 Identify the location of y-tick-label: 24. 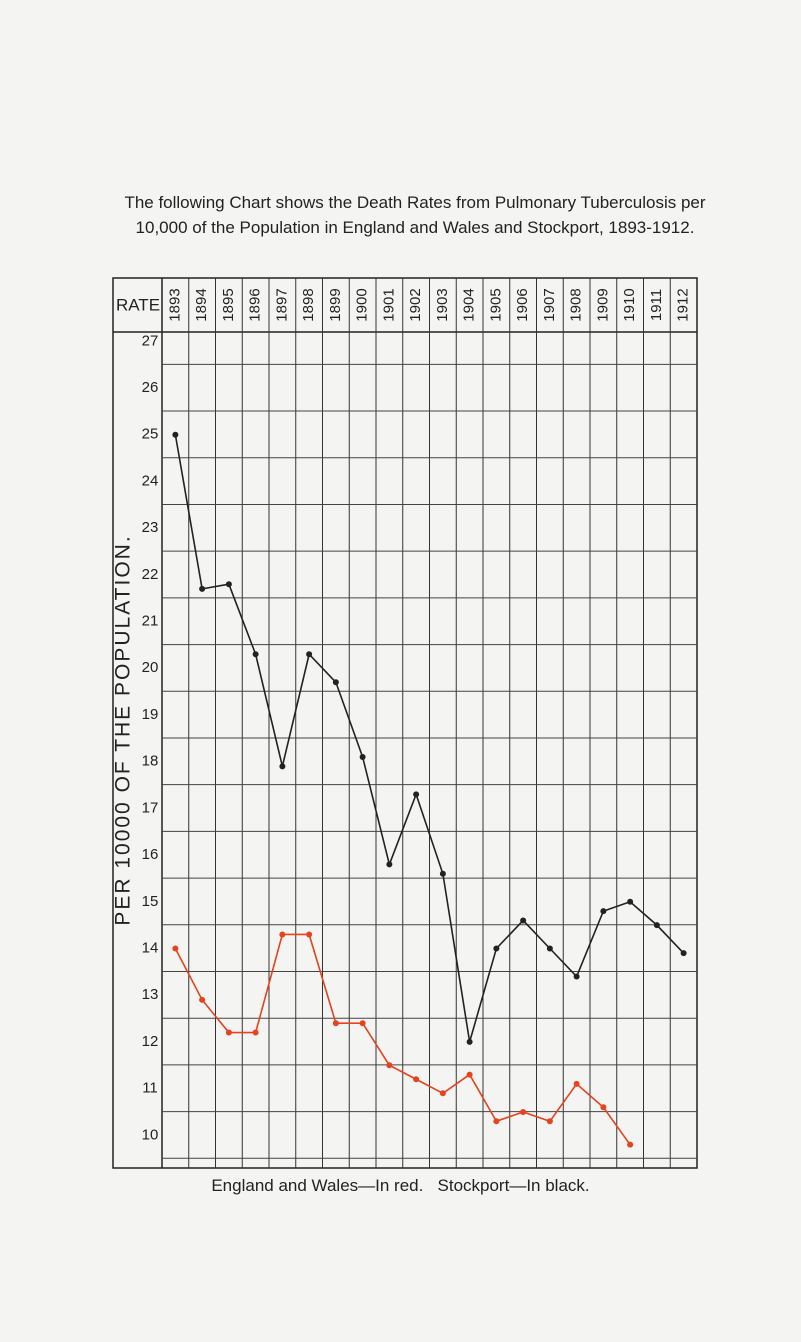
(150, 480).